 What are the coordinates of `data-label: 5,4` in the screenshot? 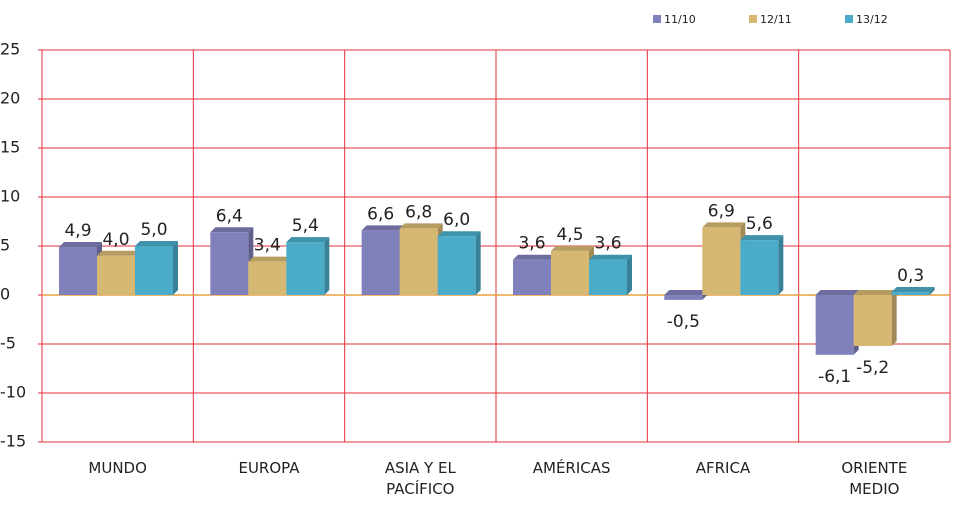 It's located at (305, 226).